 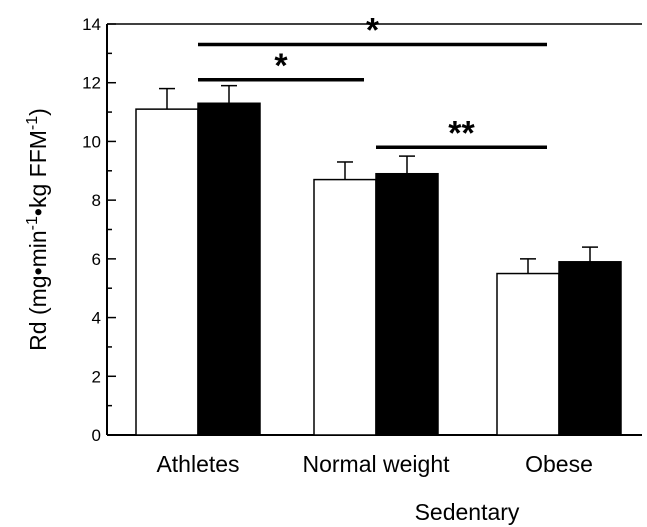 What do you see at coordinates (38, 112) in the screenshot?
I see `y-axis-label-part: )` at bounding box center [38, 112].